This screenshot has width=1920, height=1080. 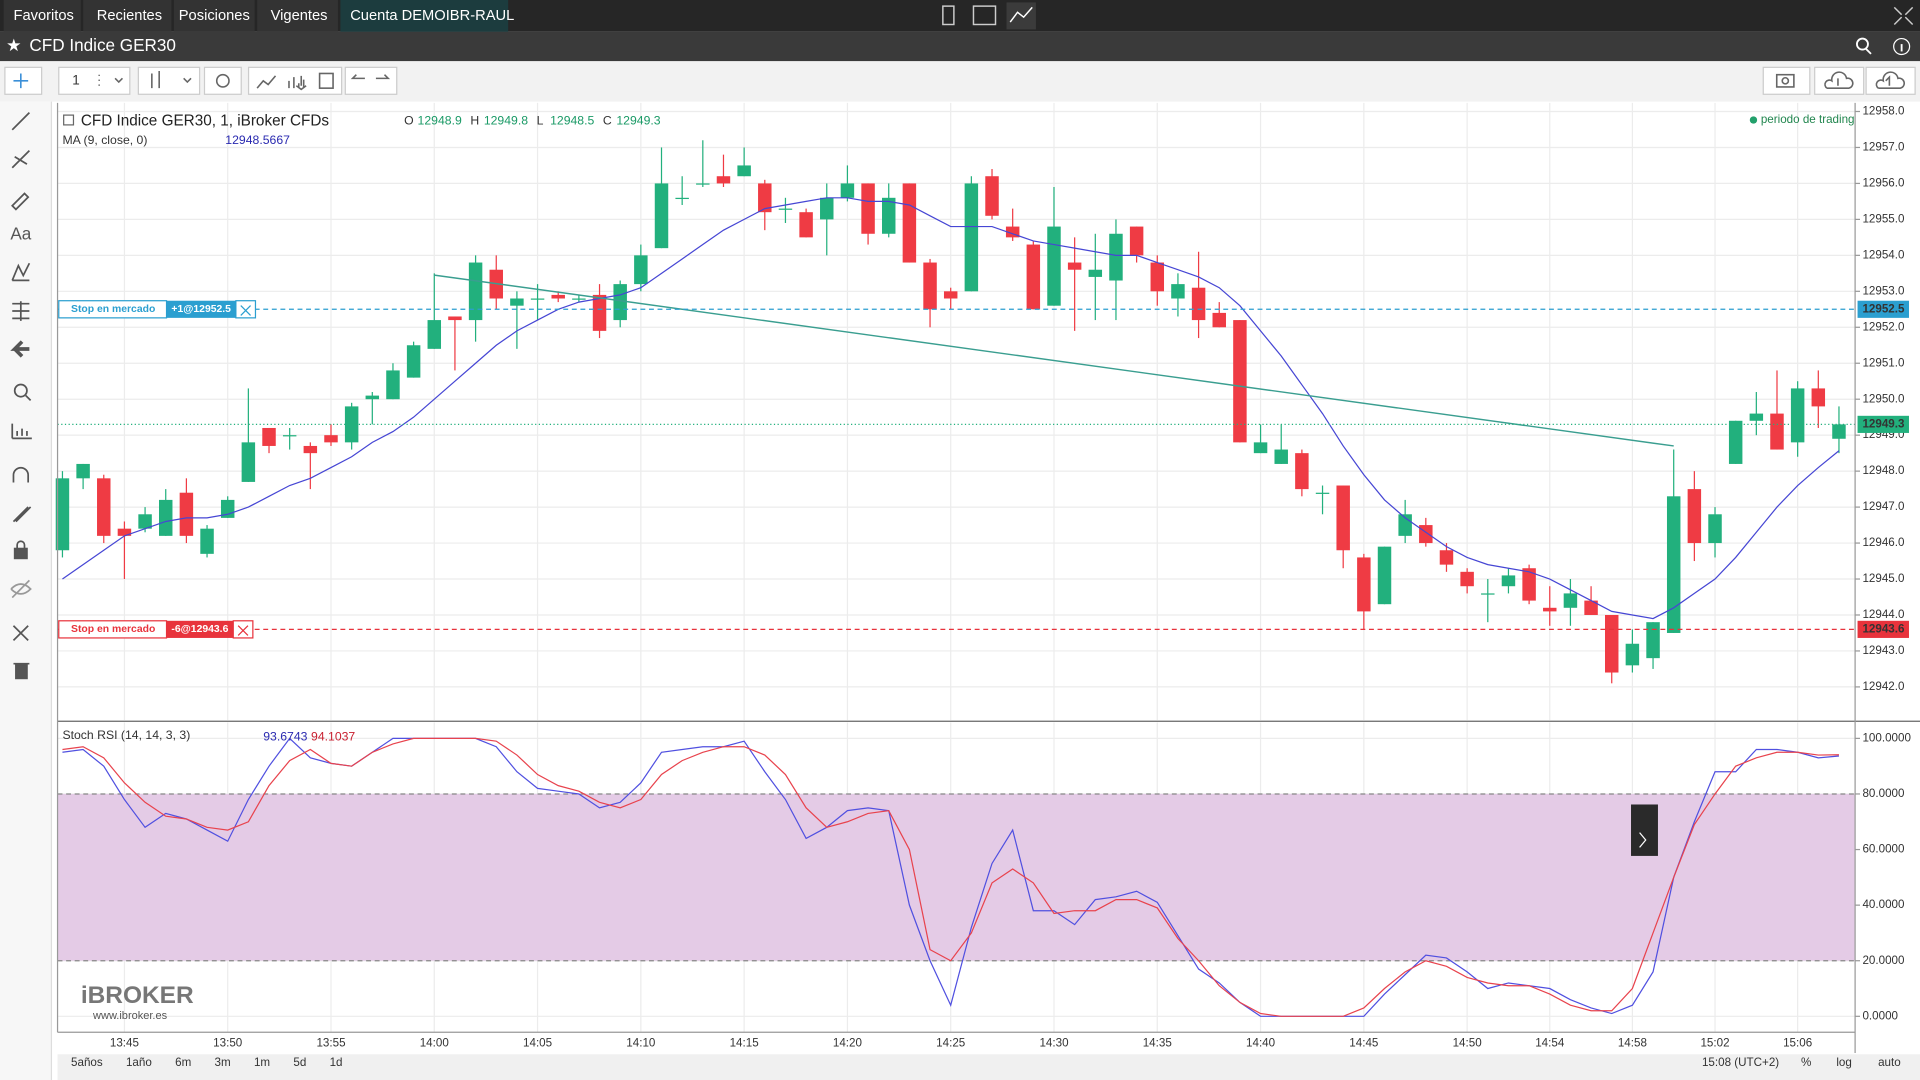 I want to click on menu-item: Cuenta DEMOIBR-RAUL, so click(x=432, y=16).